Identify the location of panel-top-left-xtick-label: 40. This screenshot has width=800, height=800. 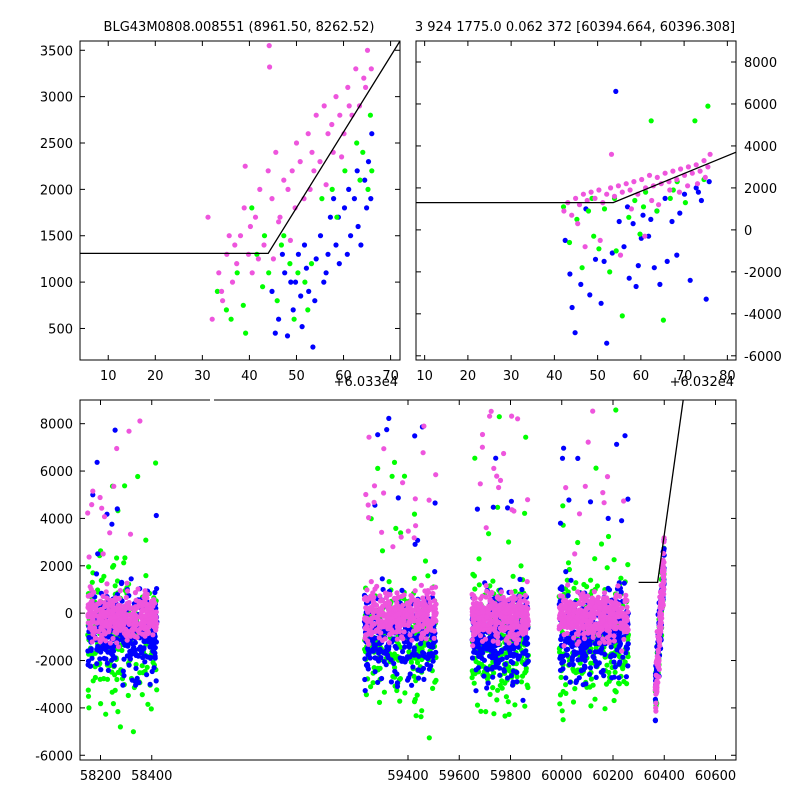
(249, 376).